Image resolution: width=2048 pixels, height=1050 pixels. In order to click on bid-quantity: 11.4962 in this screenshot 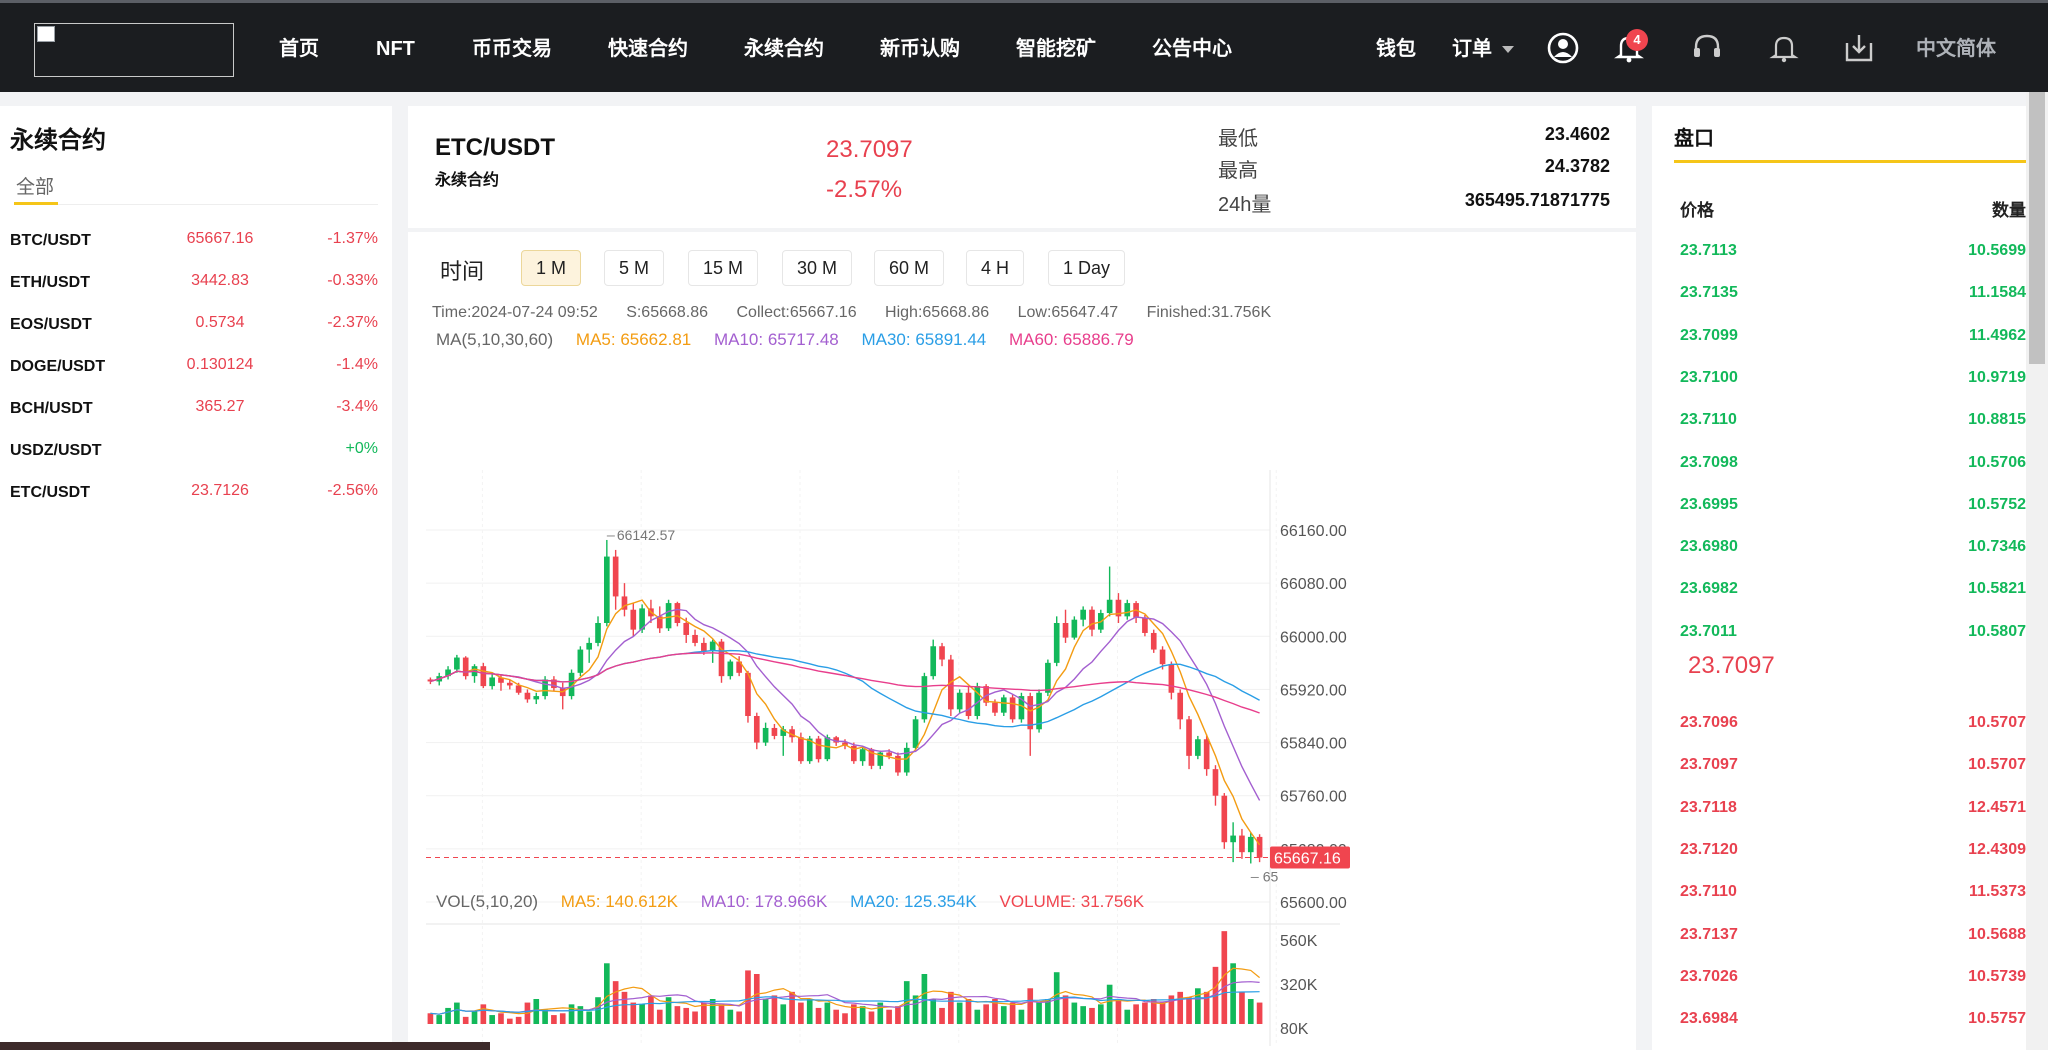, I will do `click(1997, 335)`.